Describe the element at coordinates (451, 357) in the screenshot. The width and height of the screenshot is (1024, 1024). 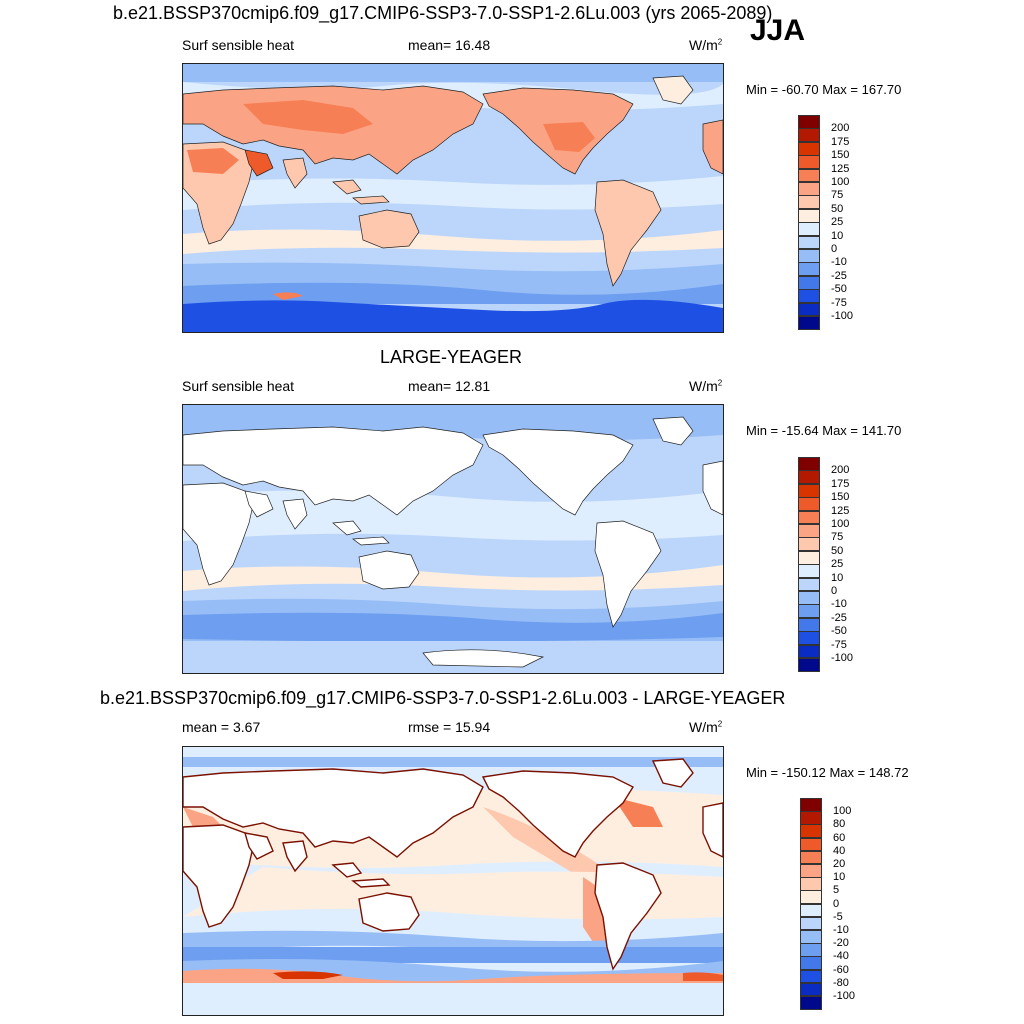
I see `panel2-title: LARGE-YEAGER` at that location.